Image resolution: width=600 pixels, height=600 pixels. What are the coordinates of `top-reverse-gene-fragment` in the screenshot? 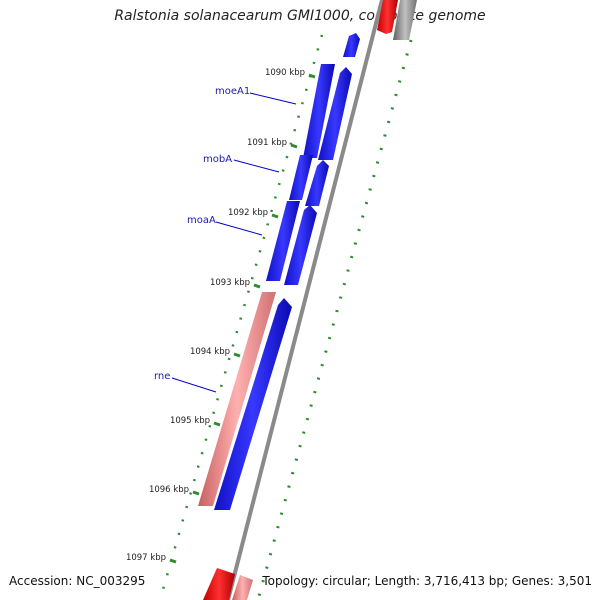 It's located at (387, 17).